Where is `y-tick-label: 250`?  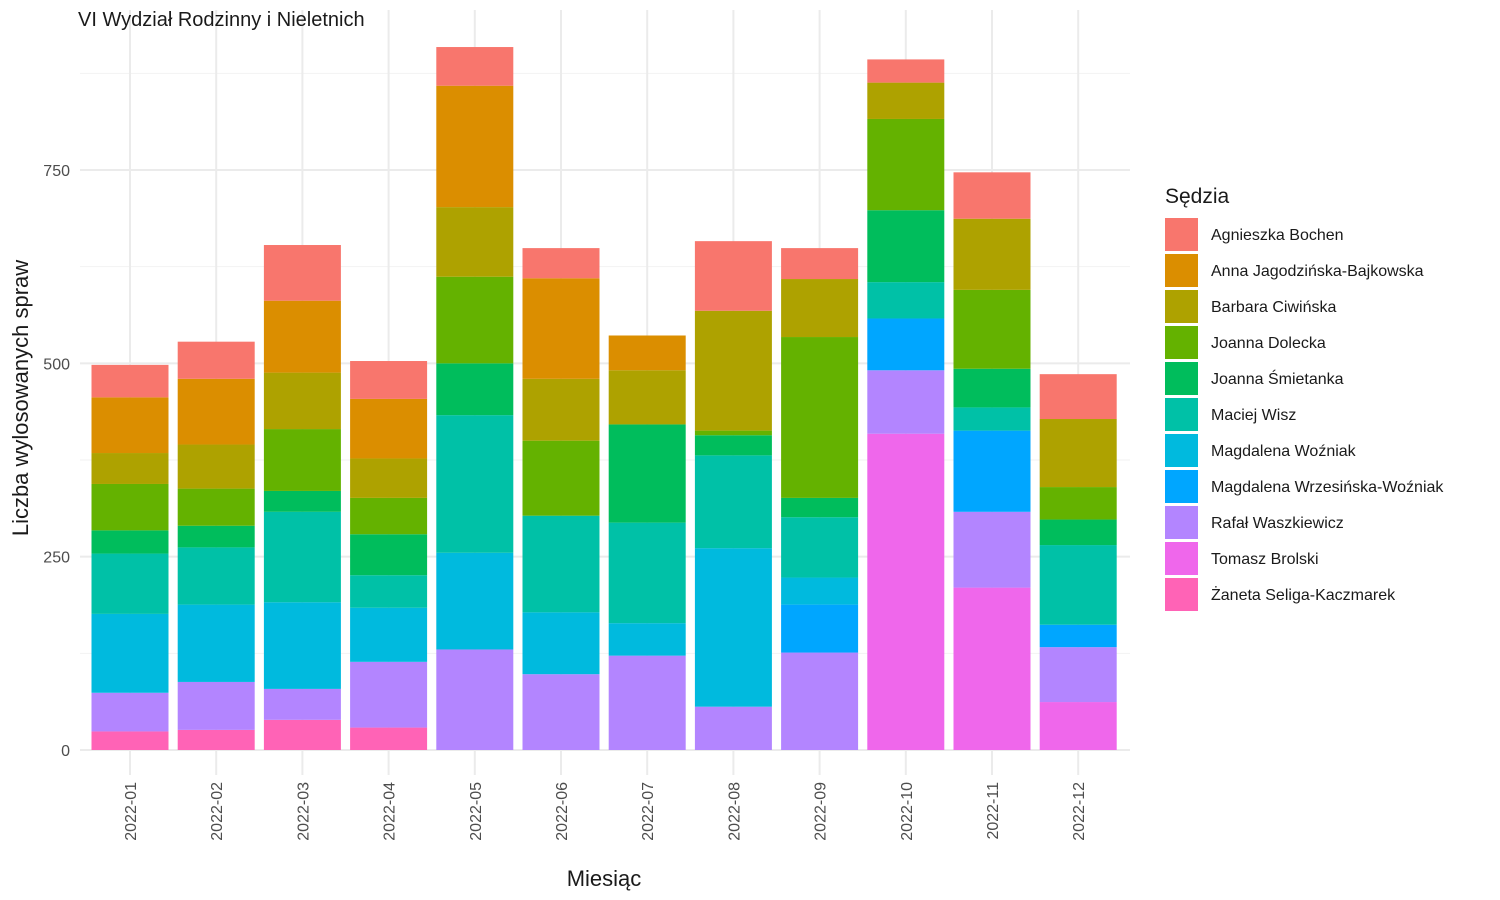
y-tick-label: 250 is located at coordinates (56, 558).